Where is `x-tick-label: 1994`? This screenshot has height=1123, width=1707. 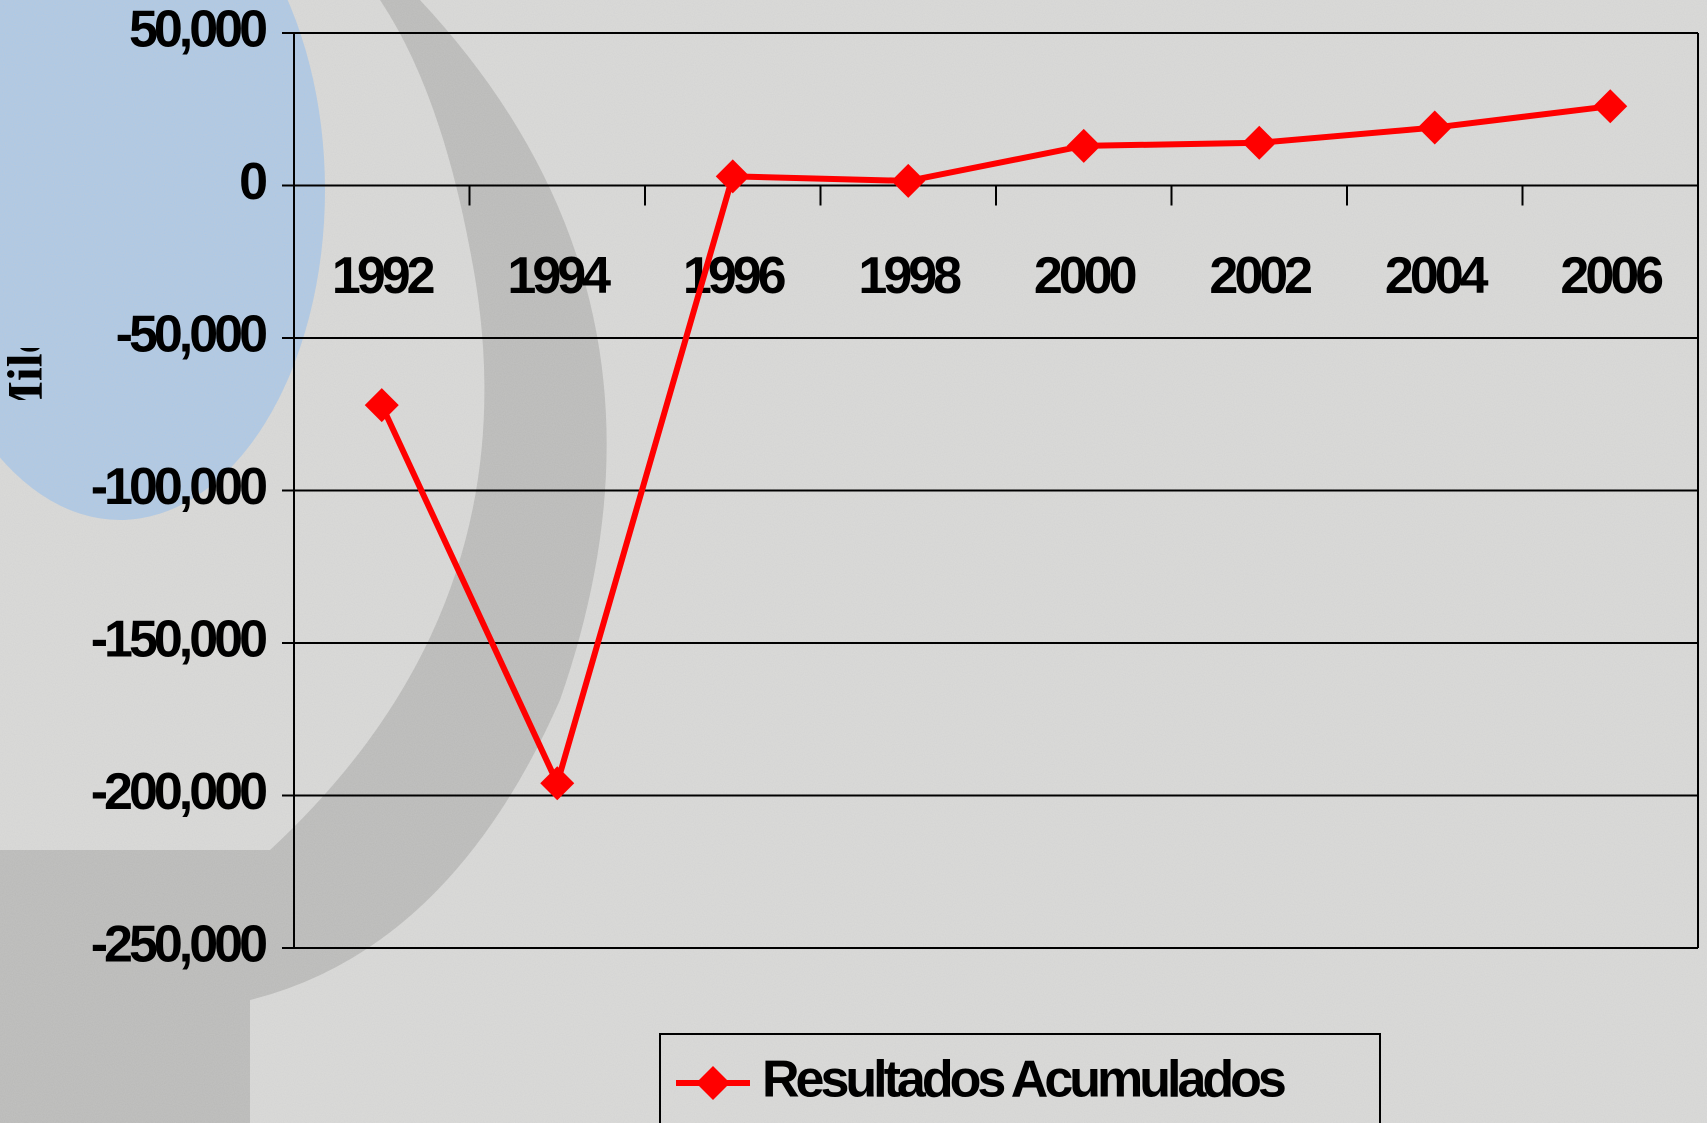 x-tick-label: 1994 is located at coordinates (559, 276).